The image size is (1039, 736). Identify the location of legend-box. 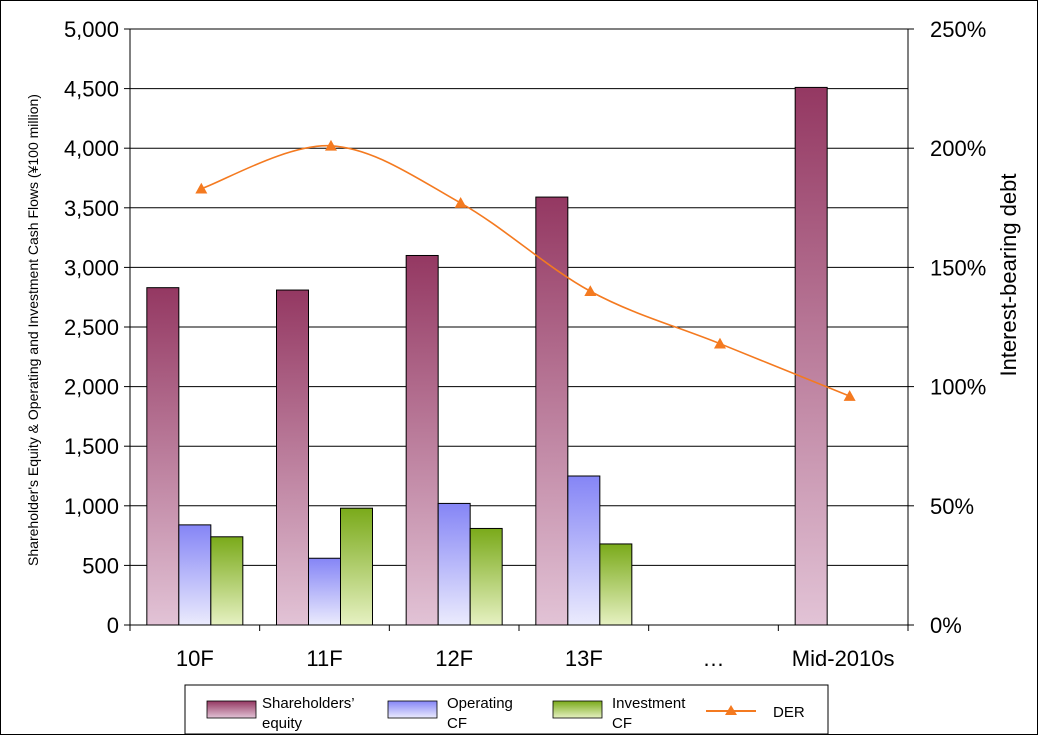
(506, 709).